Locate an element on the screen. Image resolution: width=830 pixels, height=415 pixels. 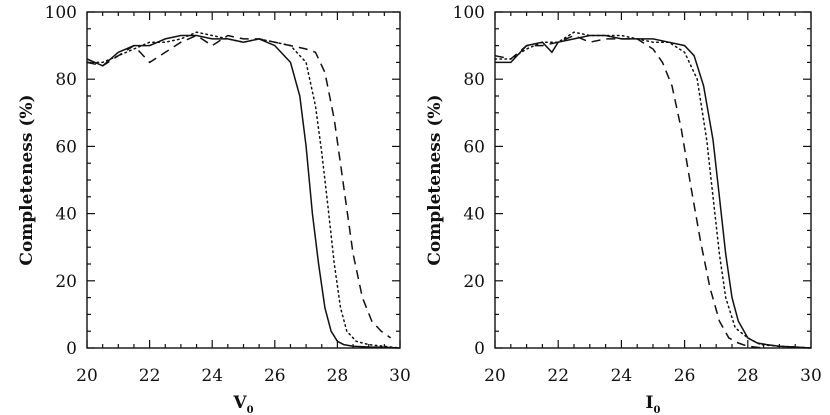
x-axis-label: I0 is located at coordinates (653, 404).